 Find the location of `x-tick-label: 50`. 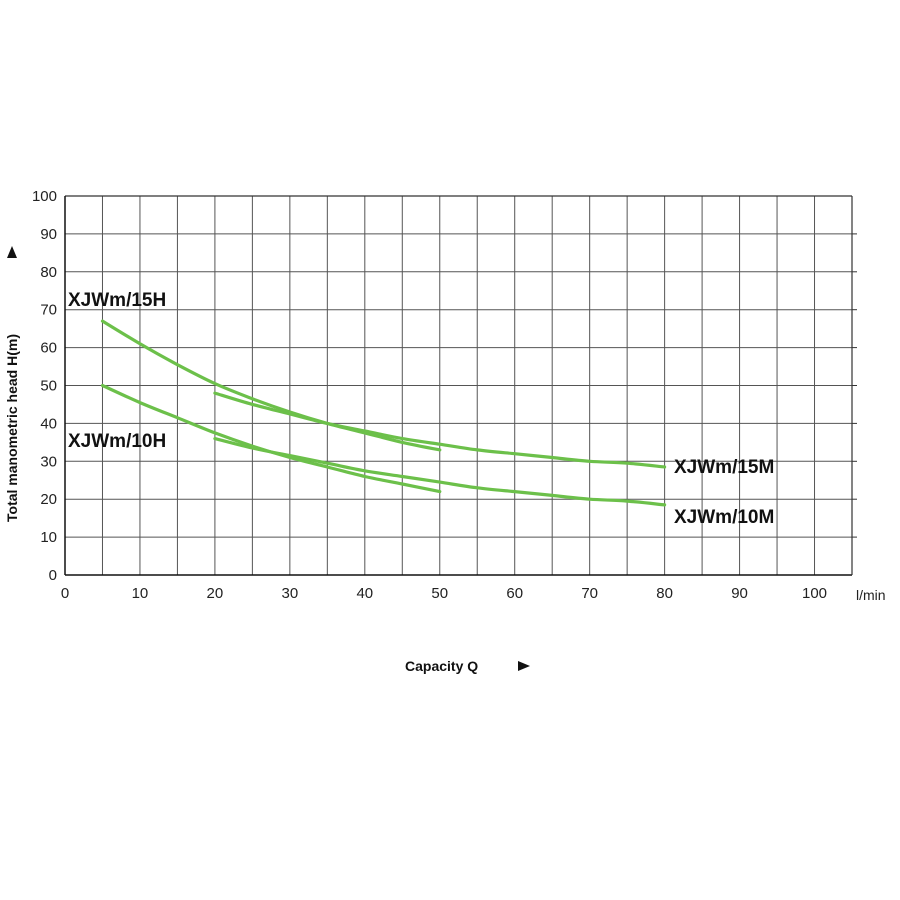

x-tick-label: 50 is located at coordinates (439, 593).